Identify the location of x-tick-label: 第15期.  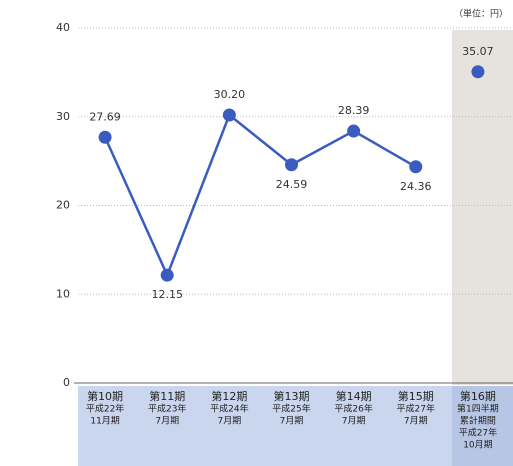
(416, 396).